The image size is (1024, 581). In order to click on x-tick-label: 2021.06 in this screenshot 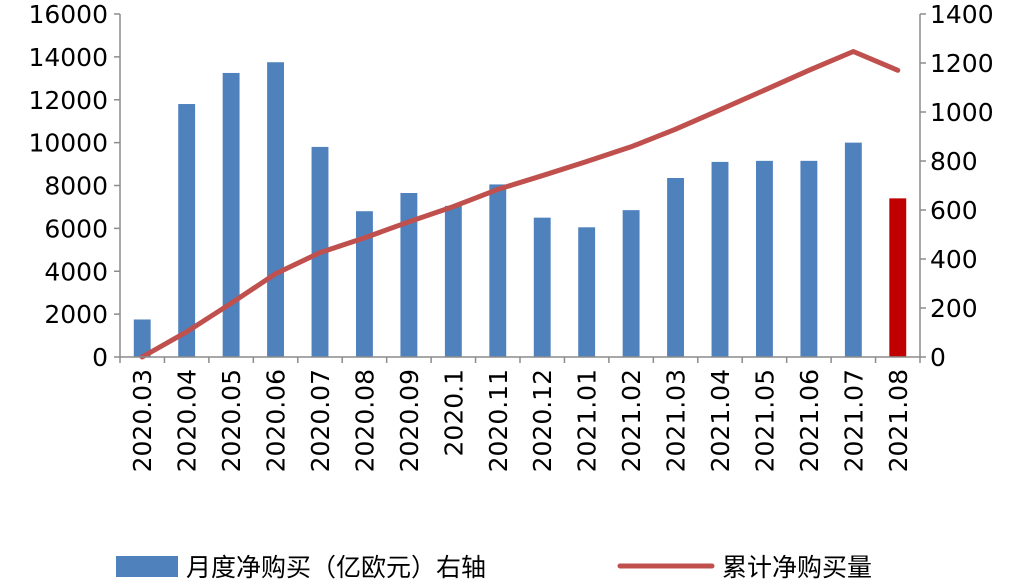, I will do `click(809, 420)`.